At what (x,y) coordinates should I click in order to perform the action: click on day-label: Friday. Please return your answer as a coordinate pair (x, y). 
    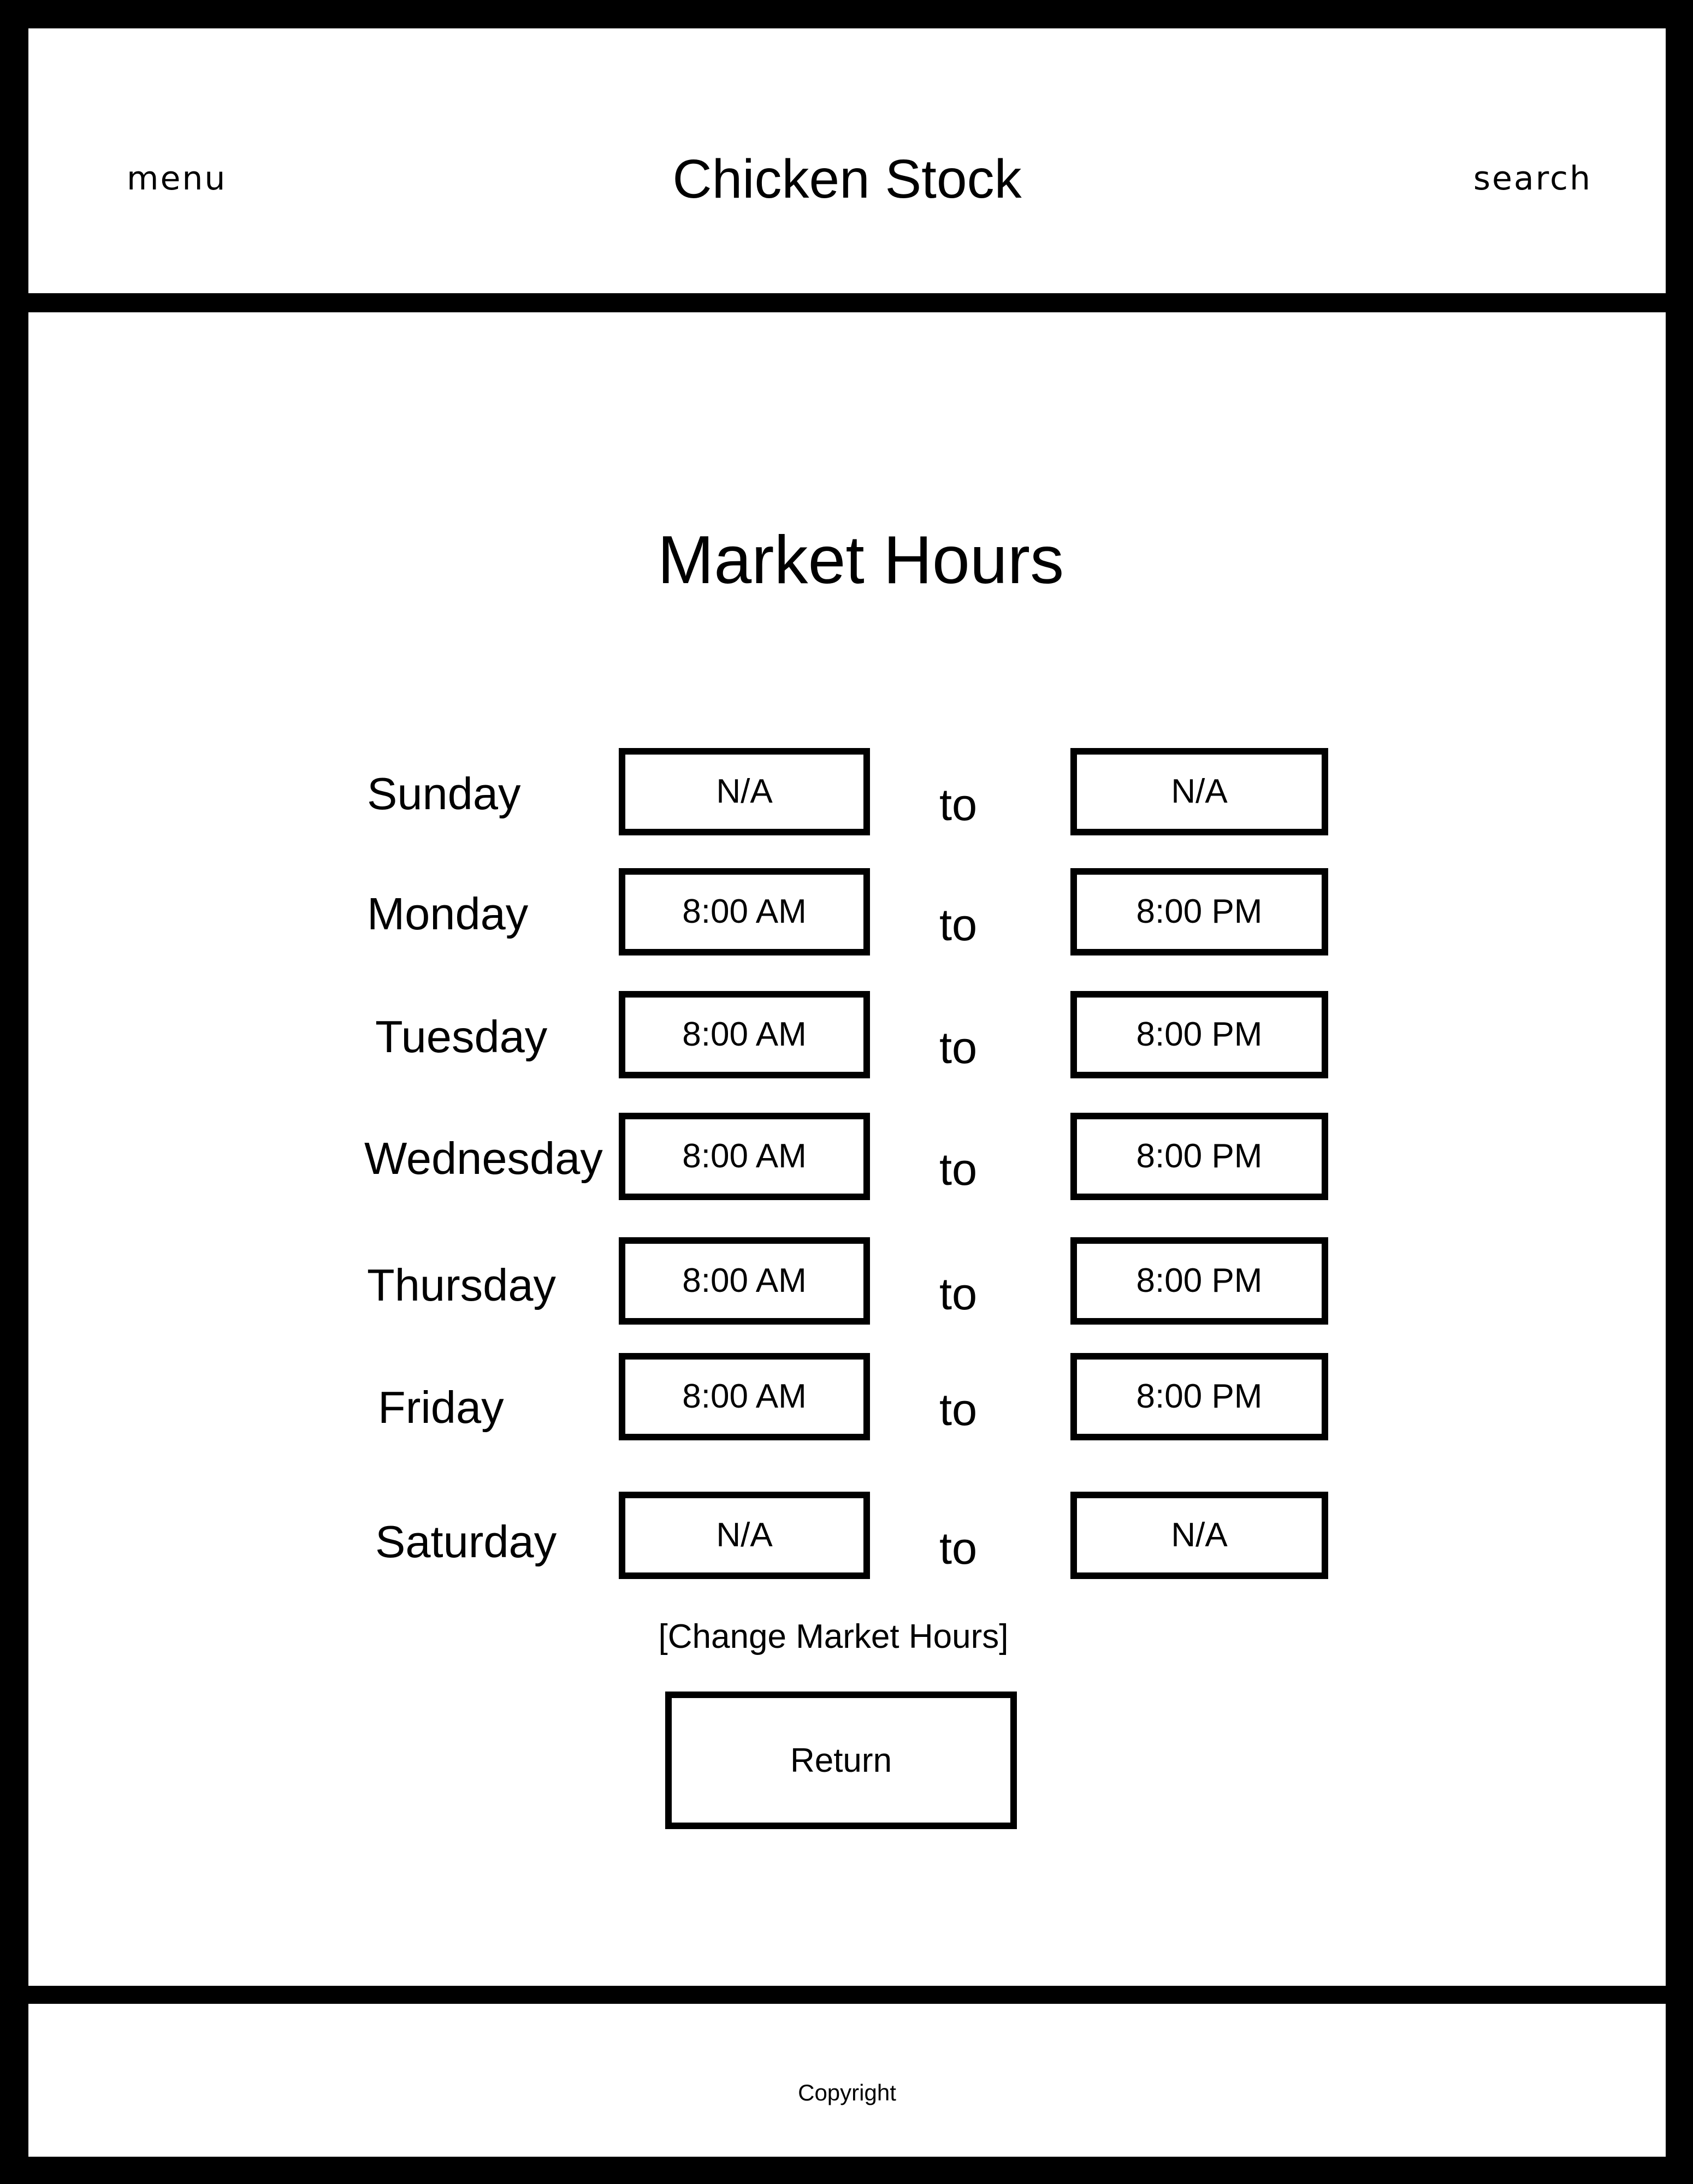
    Looking at the image, I should click on (441, 1408).